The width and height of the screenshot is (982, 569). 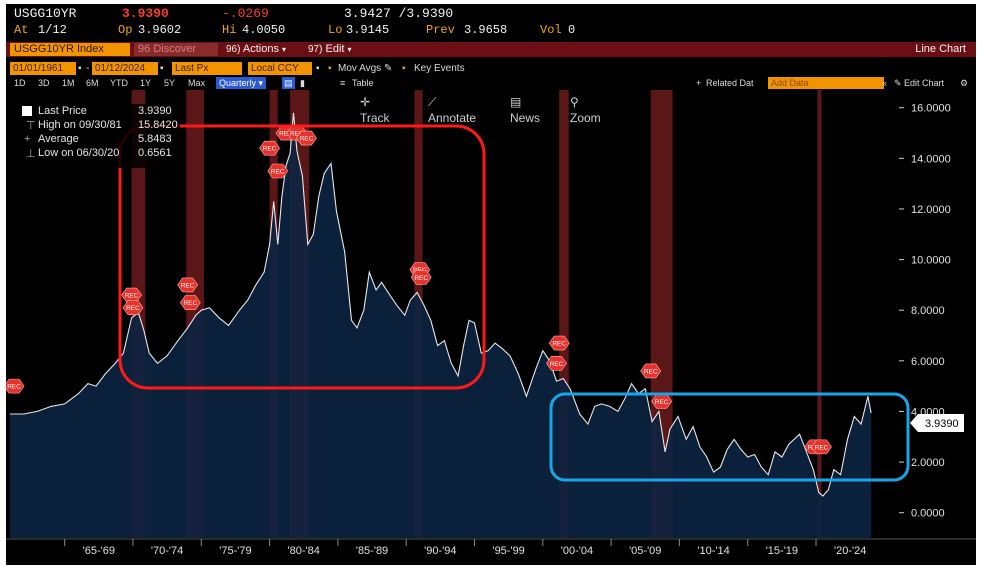 I want to click on plus-icon: +, so click(x=699, y=83).